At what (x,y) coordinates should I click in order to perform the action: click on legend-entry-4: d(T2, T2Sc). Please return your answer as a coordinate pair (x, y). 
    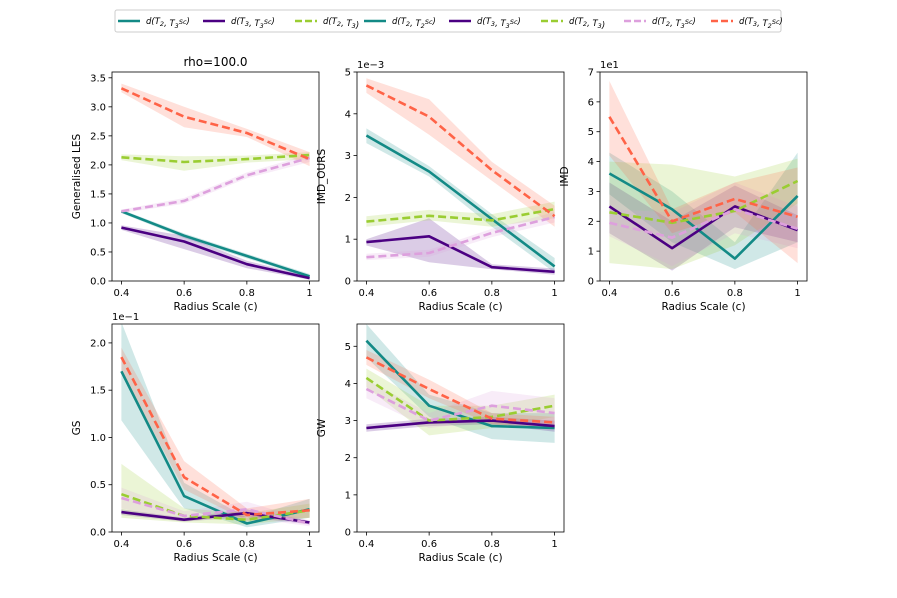
    Looking at the image, I should click on (400, 23).